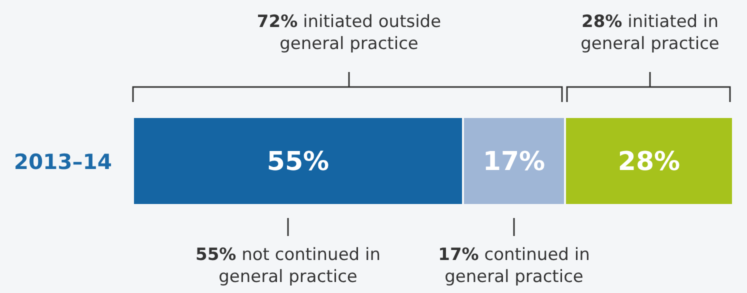 Image resolution: width=747 pixels, height=293 pixels. What do you see at coordinates (649, 162) in the screenshot?
I see `data-label: 28%` at bounding box center [649, 162].